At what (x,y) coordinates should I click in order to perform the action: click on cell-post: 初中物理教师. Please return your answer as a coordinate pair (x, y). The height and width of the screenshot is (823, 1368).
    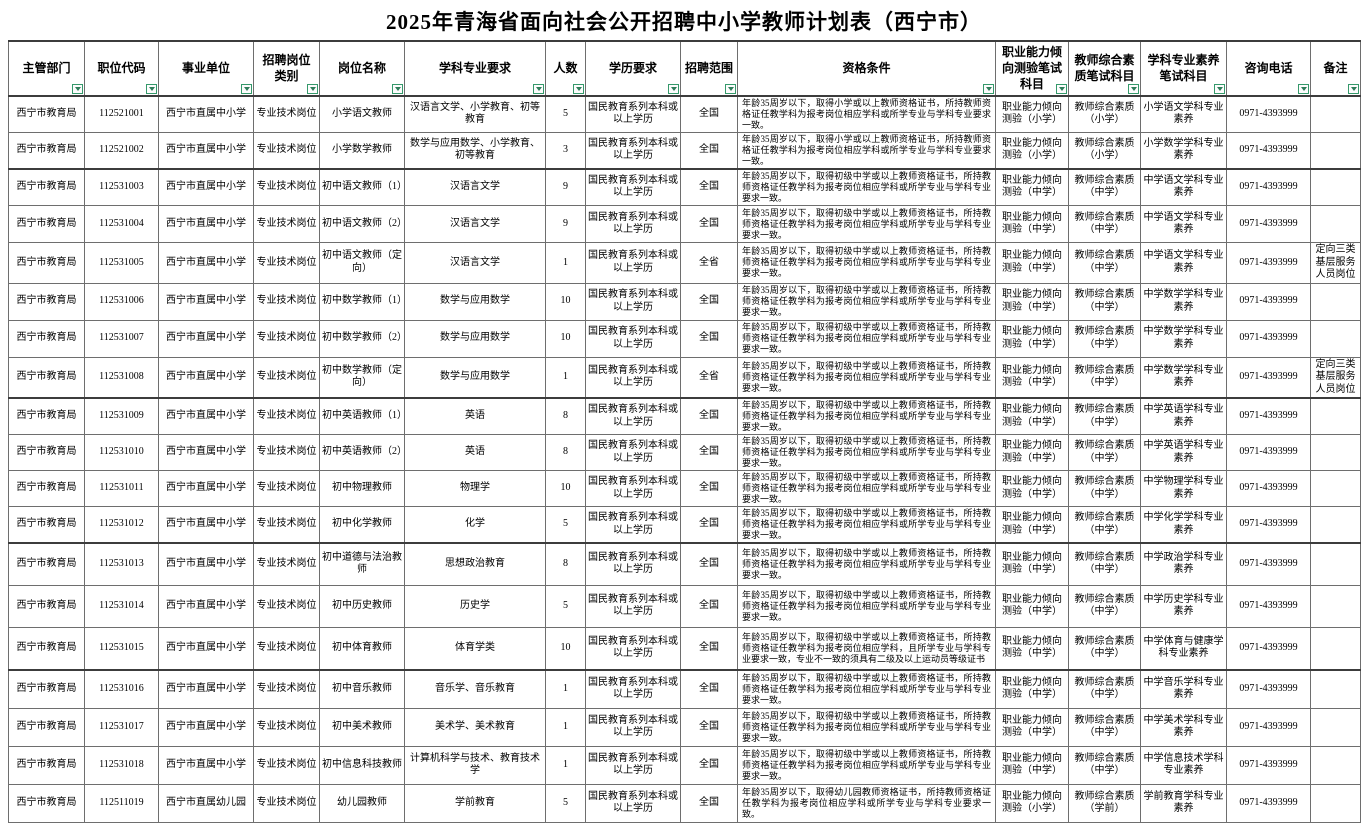
    Looking at the image, I should click on (362, 489).